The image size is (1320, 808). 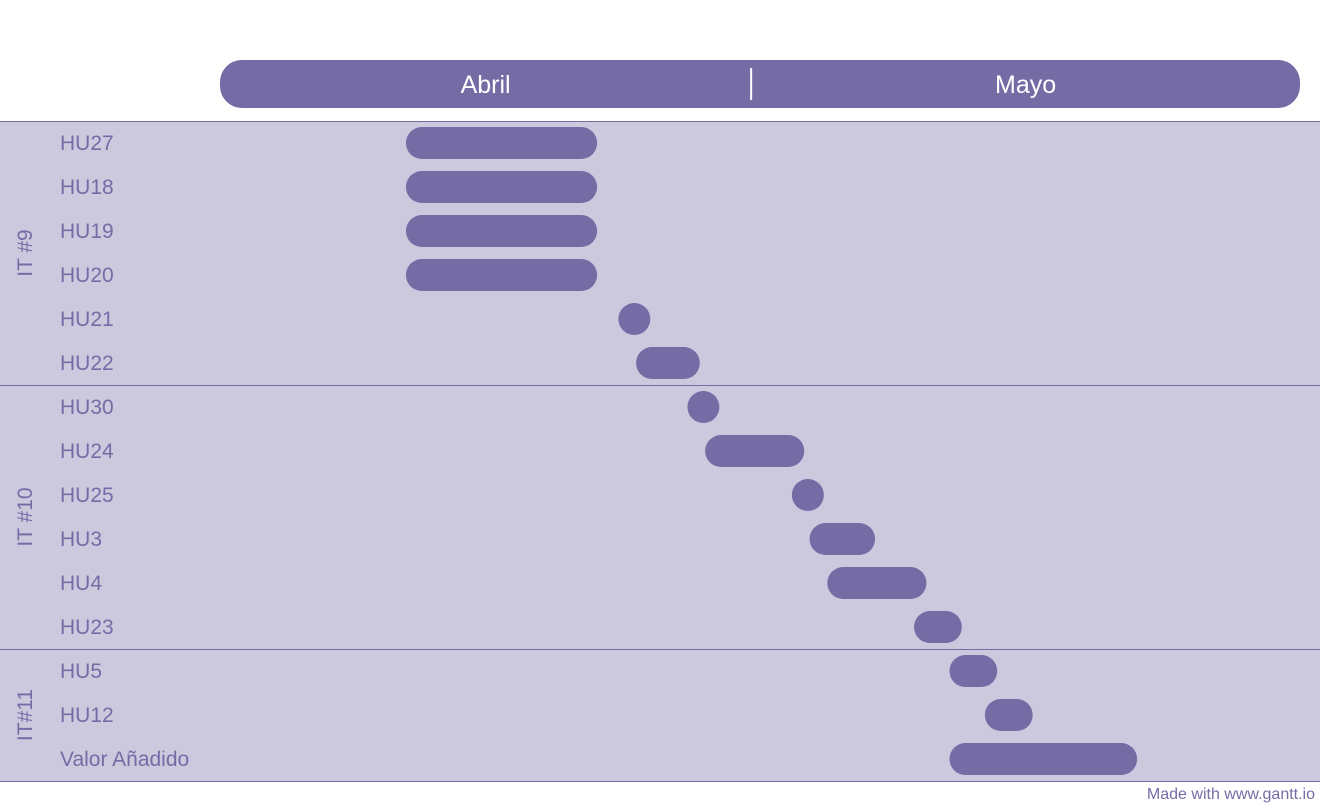 I want to click on task-label: HU25, so click(x=87, y=495).